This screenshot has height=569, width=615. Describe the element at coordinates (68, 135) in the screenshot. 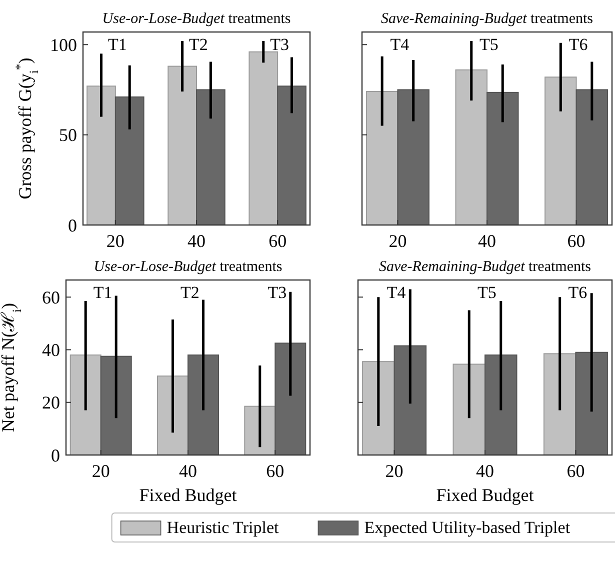

I see `y-tick-label: 50` at that location.